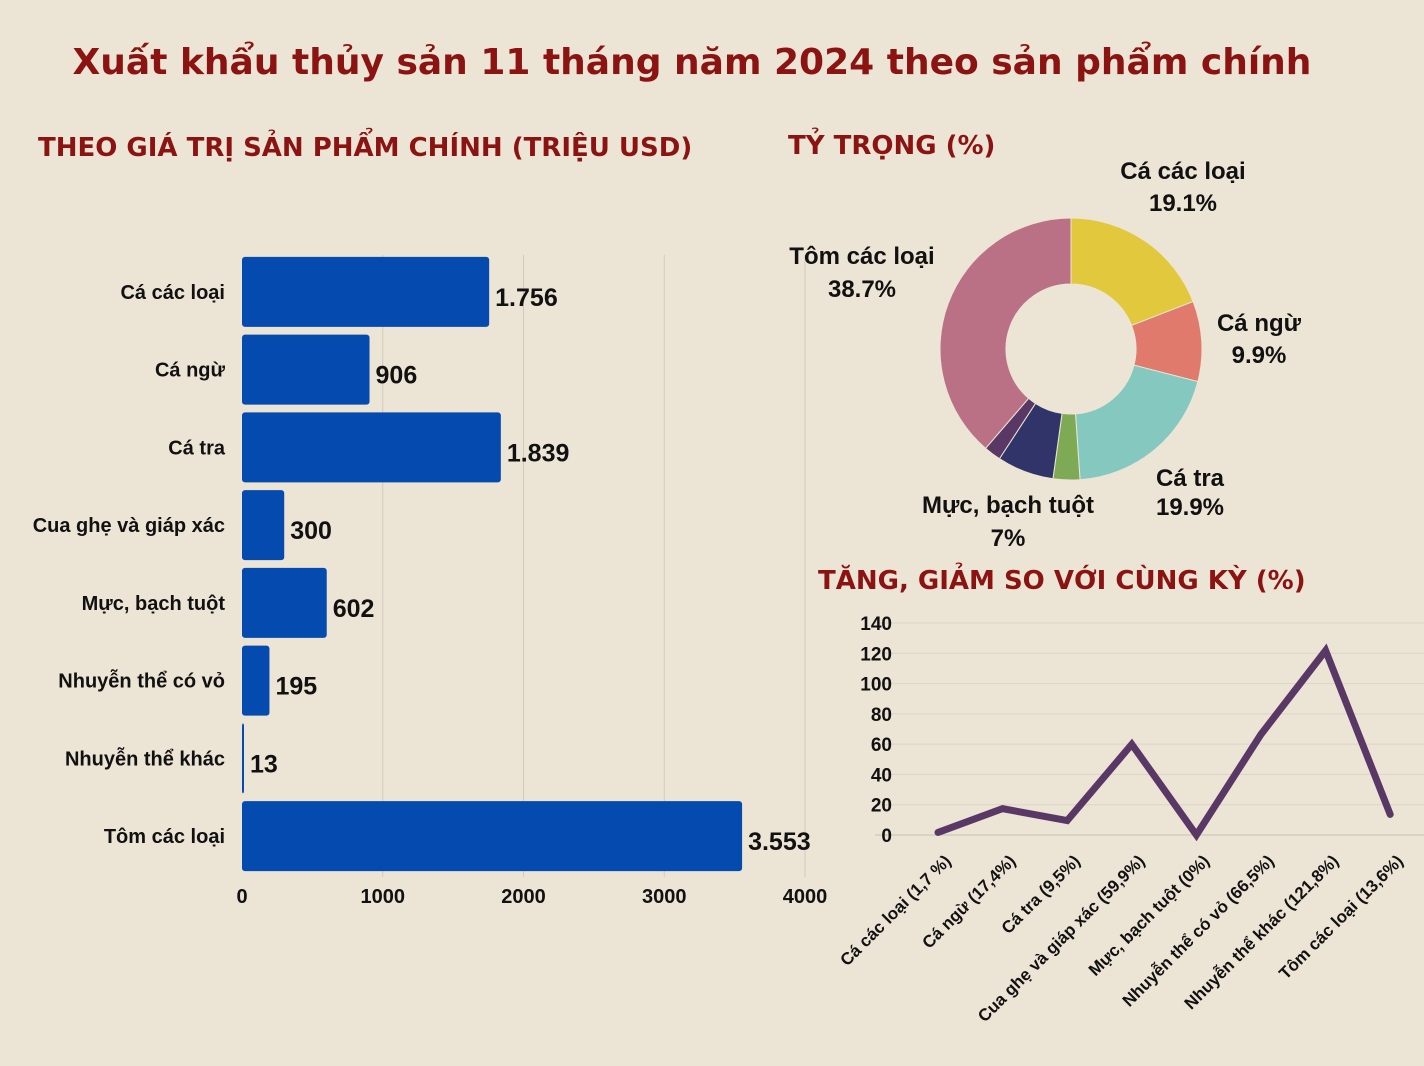 Image resolution: width=1424 pixels, height=1066 pixels. What do you see at coordinates (1062, 578) in the screenshot?
I see `line-chart-title: TĂNG, GIẢM SO VỚI CÙNG KỲ (%)` at bounding box center [1062, 578].